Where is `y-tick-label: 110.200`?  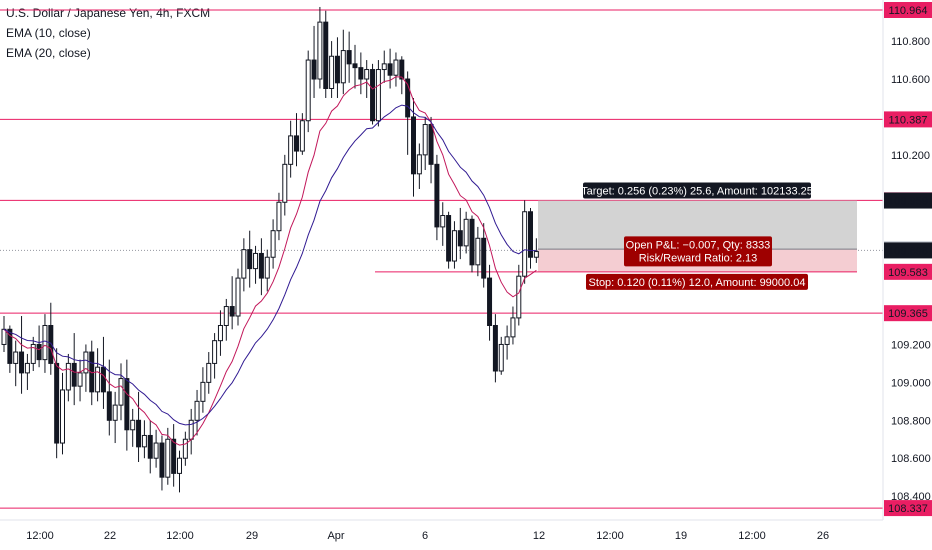
y-tick-label: 110.200 is located at coordinates (910, 156).